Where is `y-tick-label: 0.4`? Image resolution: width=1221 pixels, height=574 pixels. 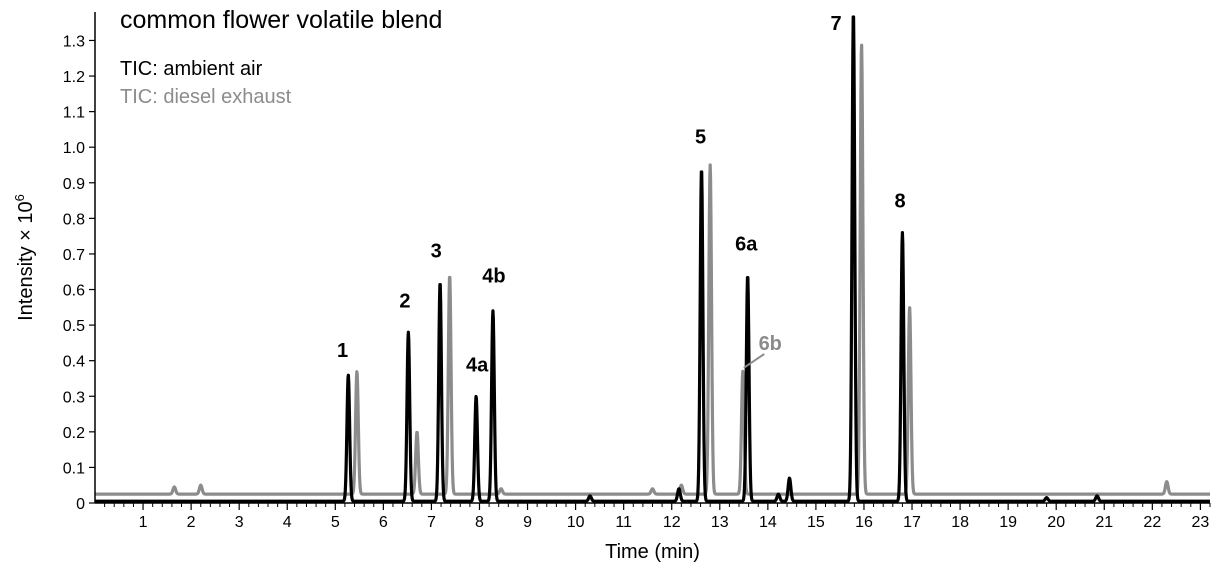 y-tick-label: 0.4 is located at coordinates (74, 362).